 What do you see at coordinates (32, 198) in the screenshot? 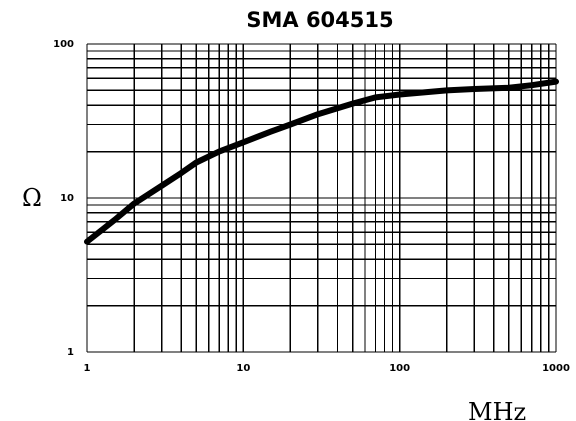
I see `y-axis-label: Ω` at bounding box center [32, 198].